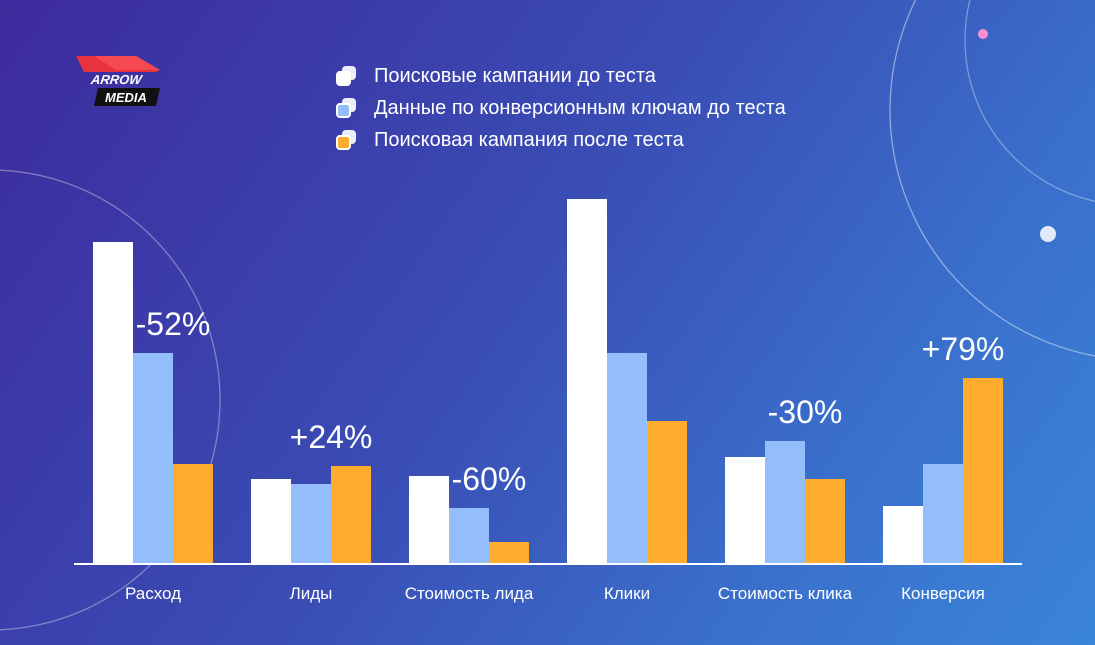  I want to click on change-label: +24%, so click(331, 437).